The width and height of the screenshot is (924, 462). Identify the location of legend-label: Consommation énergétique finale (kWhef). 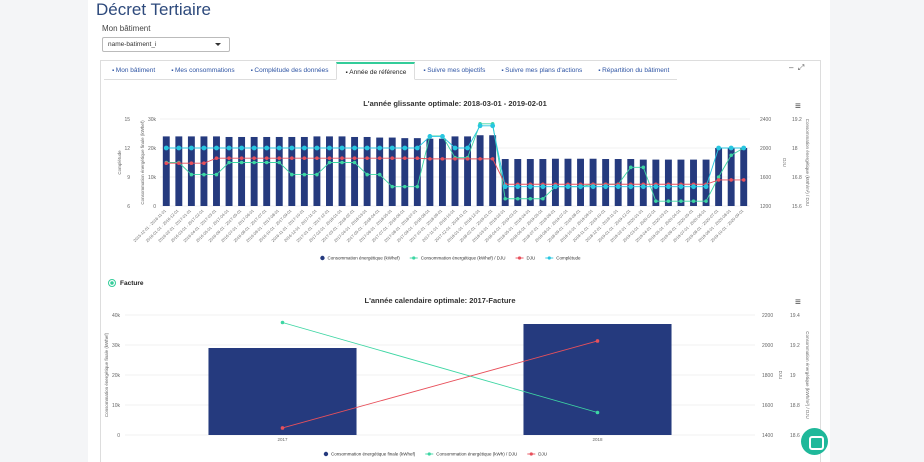
(373, 454).